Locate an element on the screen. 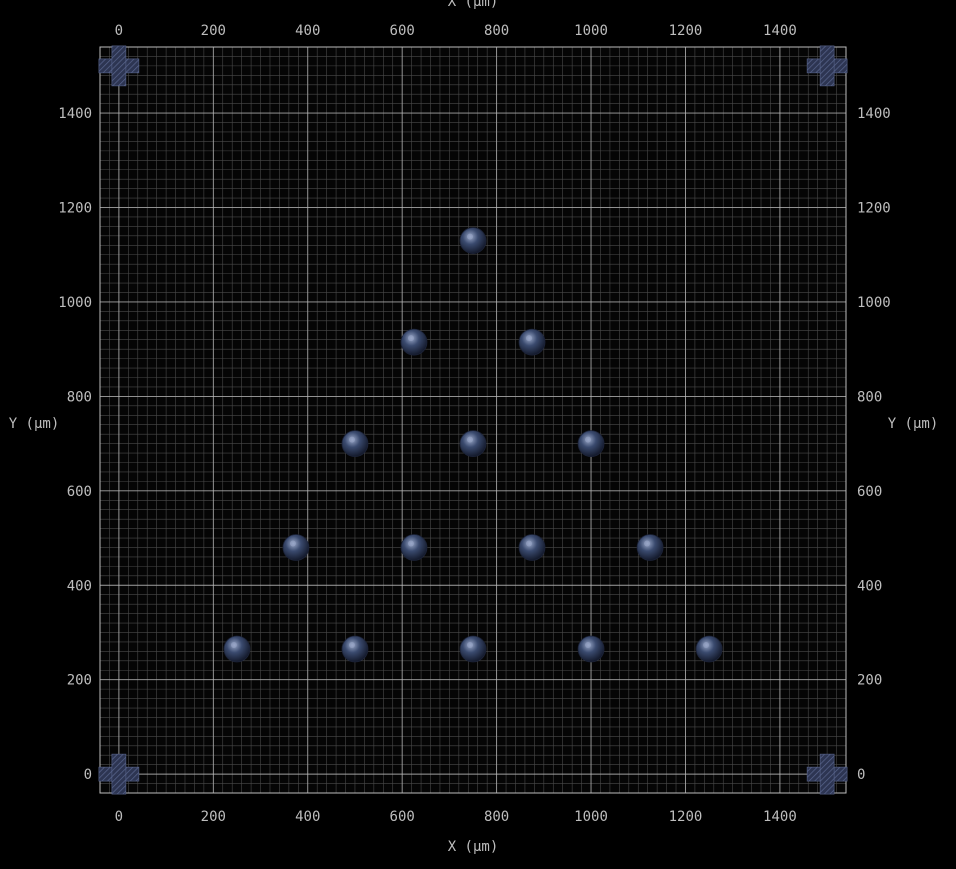  x-tick-label-bottom: 800 is located at coordinates (496, 817).